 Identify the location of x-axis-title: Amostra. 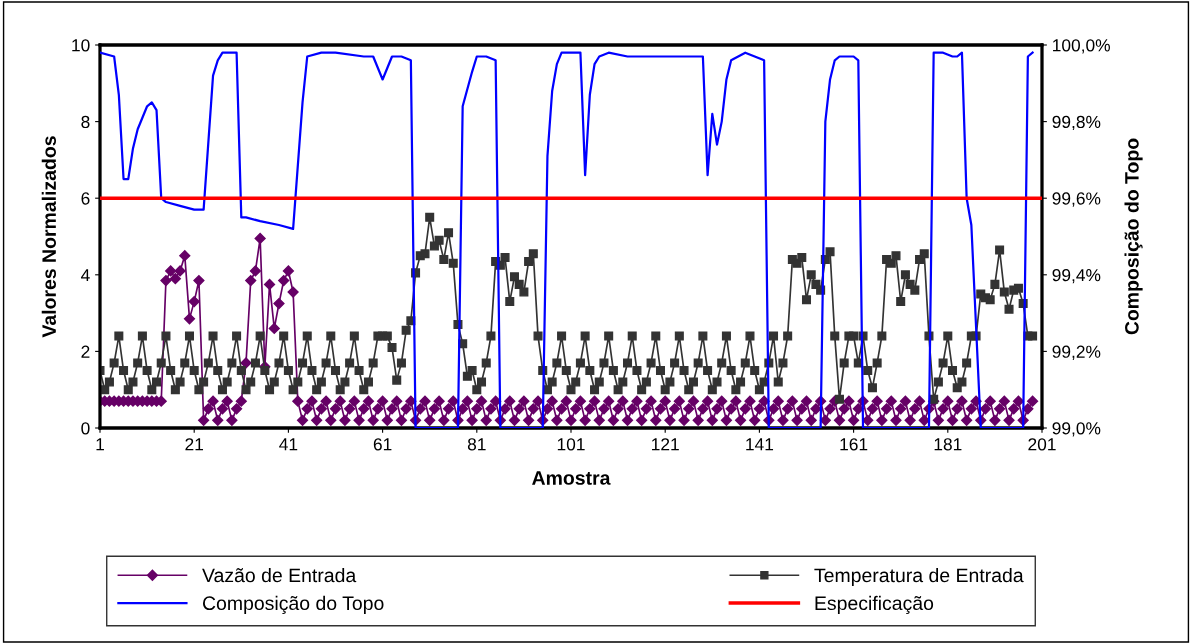
(571, 478).